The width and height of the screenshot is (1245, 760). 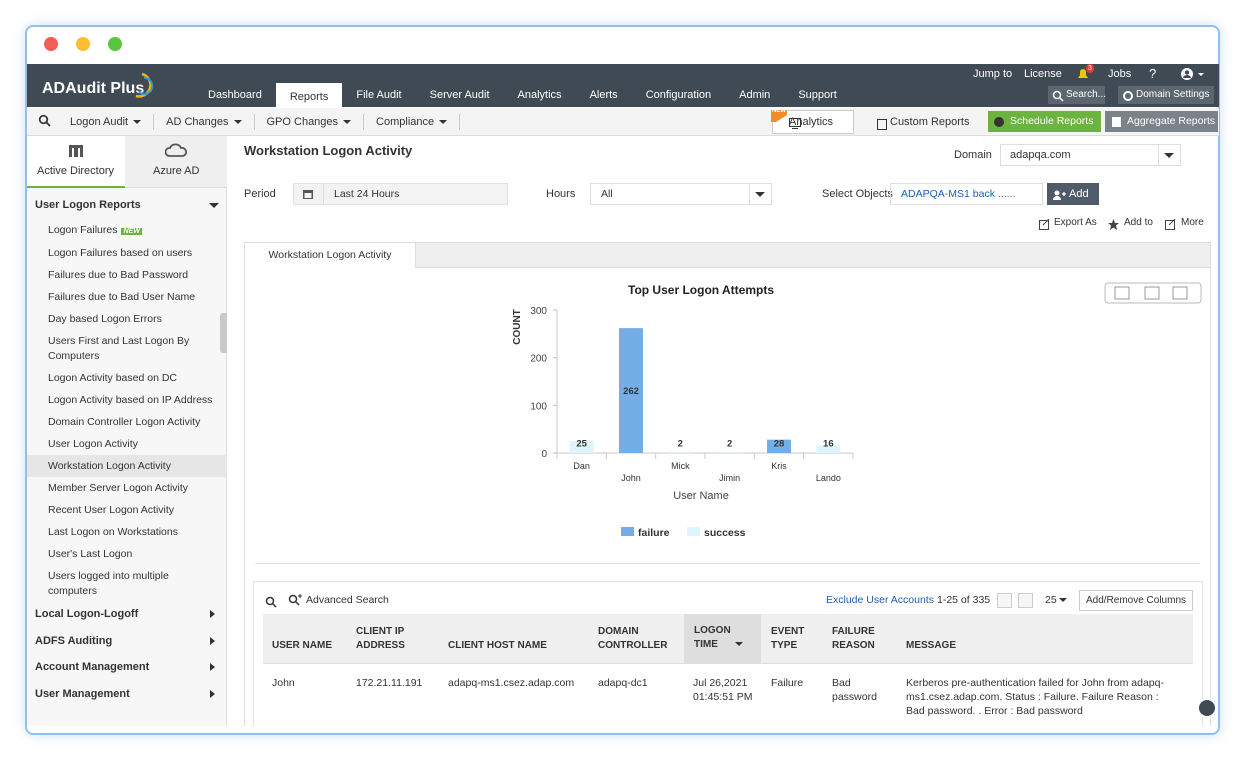 I want to click on azure-icon, so click(x=175, y=150).